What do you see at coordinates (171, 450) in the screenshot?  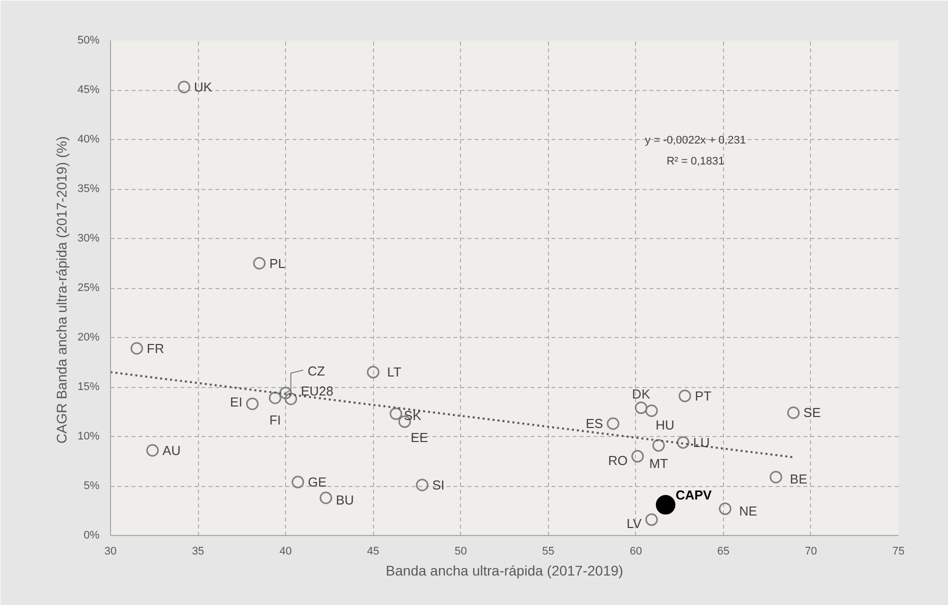 I see `data-label: AU` at bounding box center [171, 450].